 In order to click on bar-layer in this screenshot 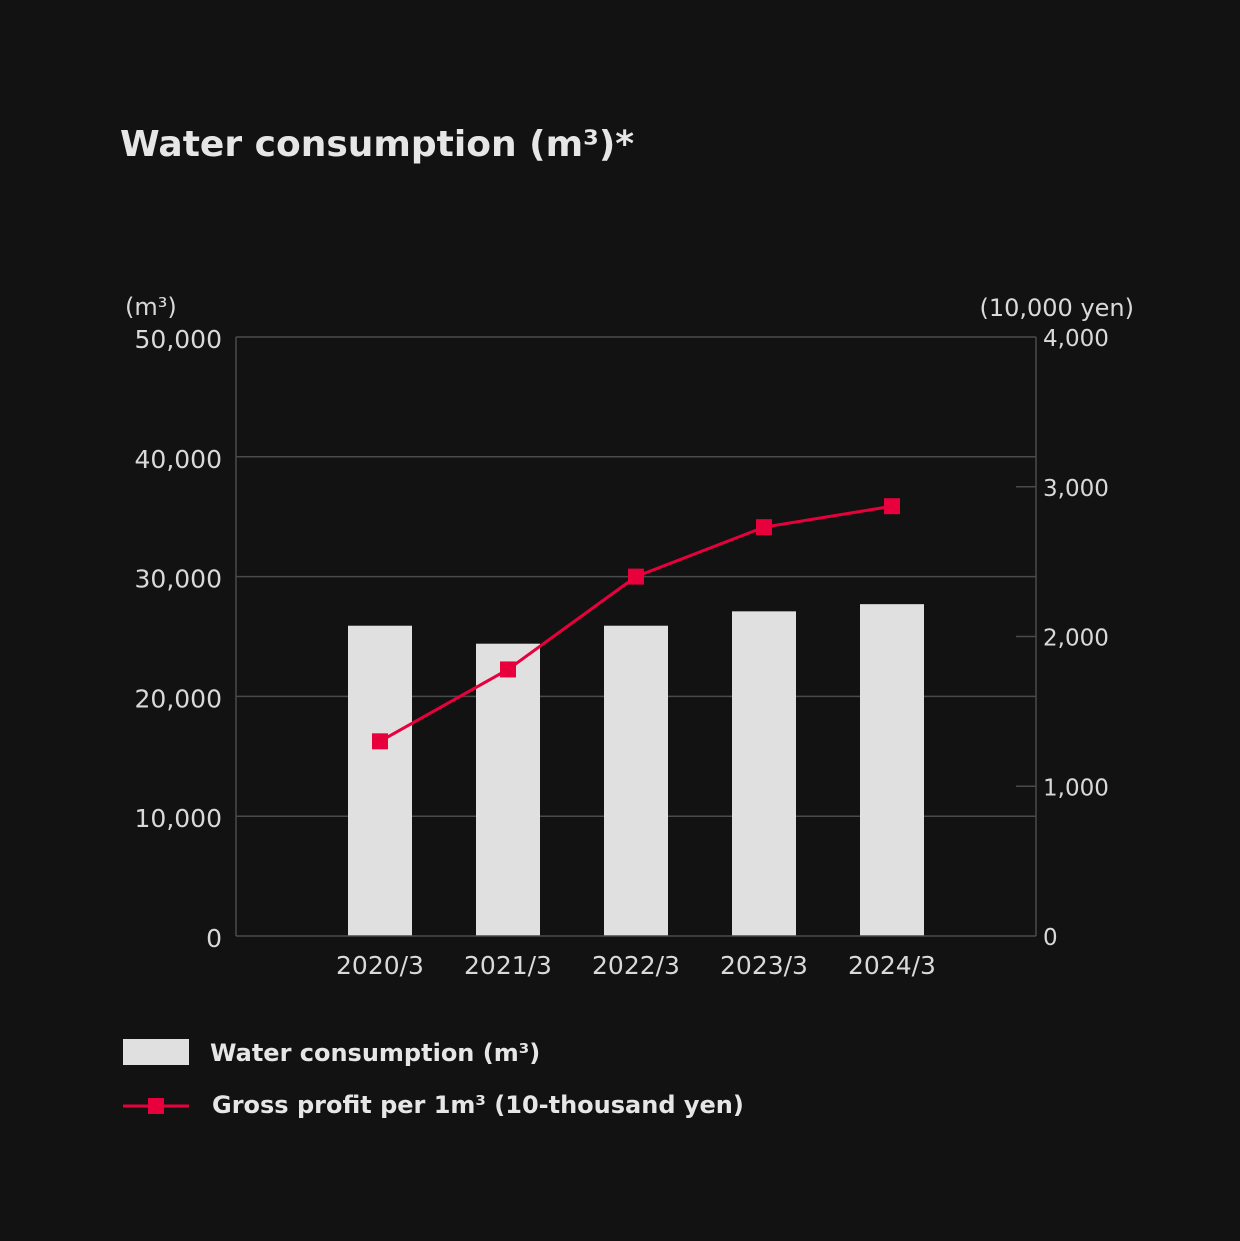, I will do `click(636, 770)`.